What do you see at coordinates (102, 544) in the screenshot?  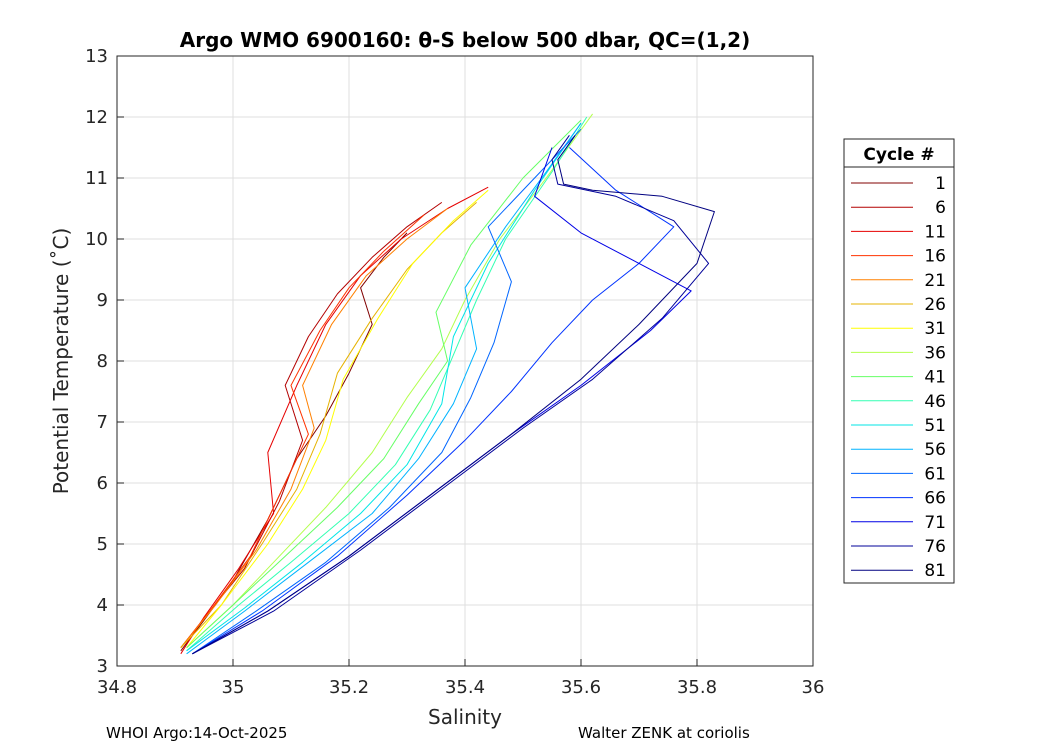 I see `y-tick-label: 5` at bounding box center [102, 544].